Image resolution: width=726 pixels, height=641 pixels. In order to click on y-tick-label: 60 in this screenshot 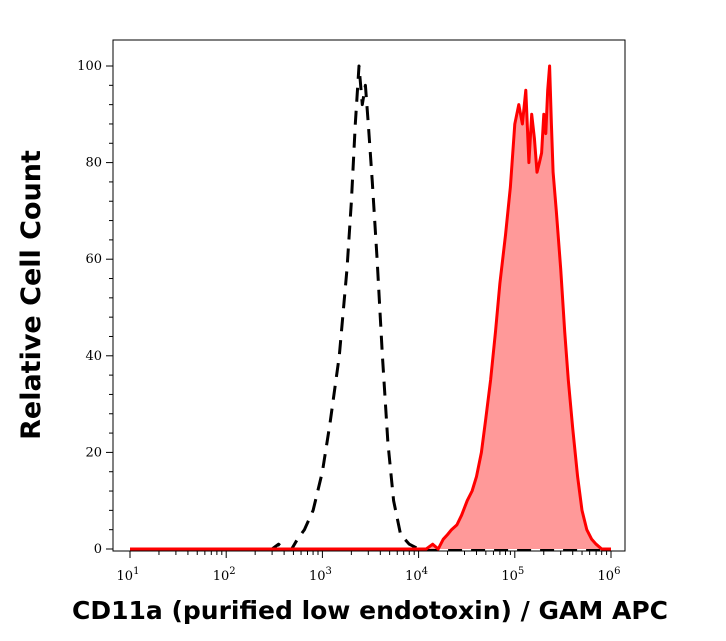, I will do `click(93, 259)`.